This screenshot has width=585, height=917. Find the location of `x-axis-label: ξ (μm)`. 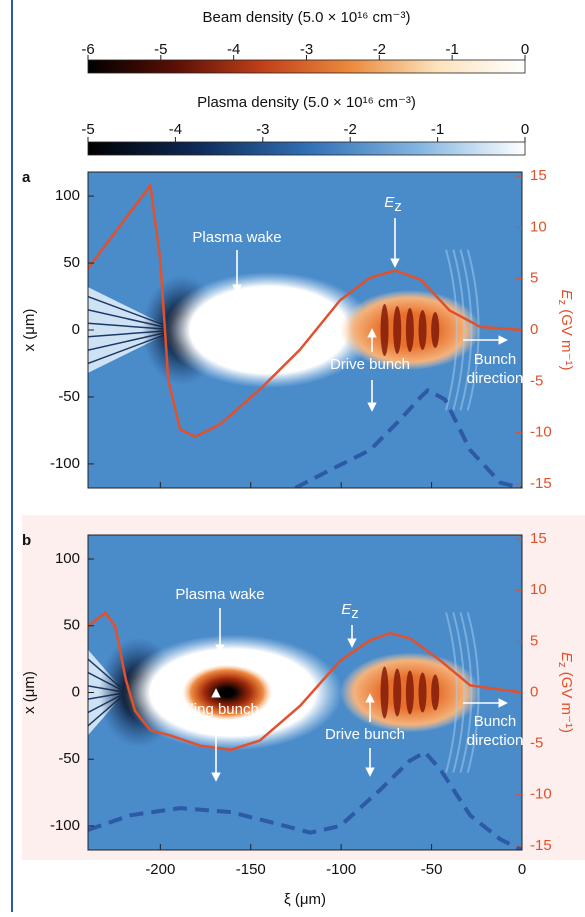

x-axis-label: ξ (μm) is located at coordinates (305, 899).